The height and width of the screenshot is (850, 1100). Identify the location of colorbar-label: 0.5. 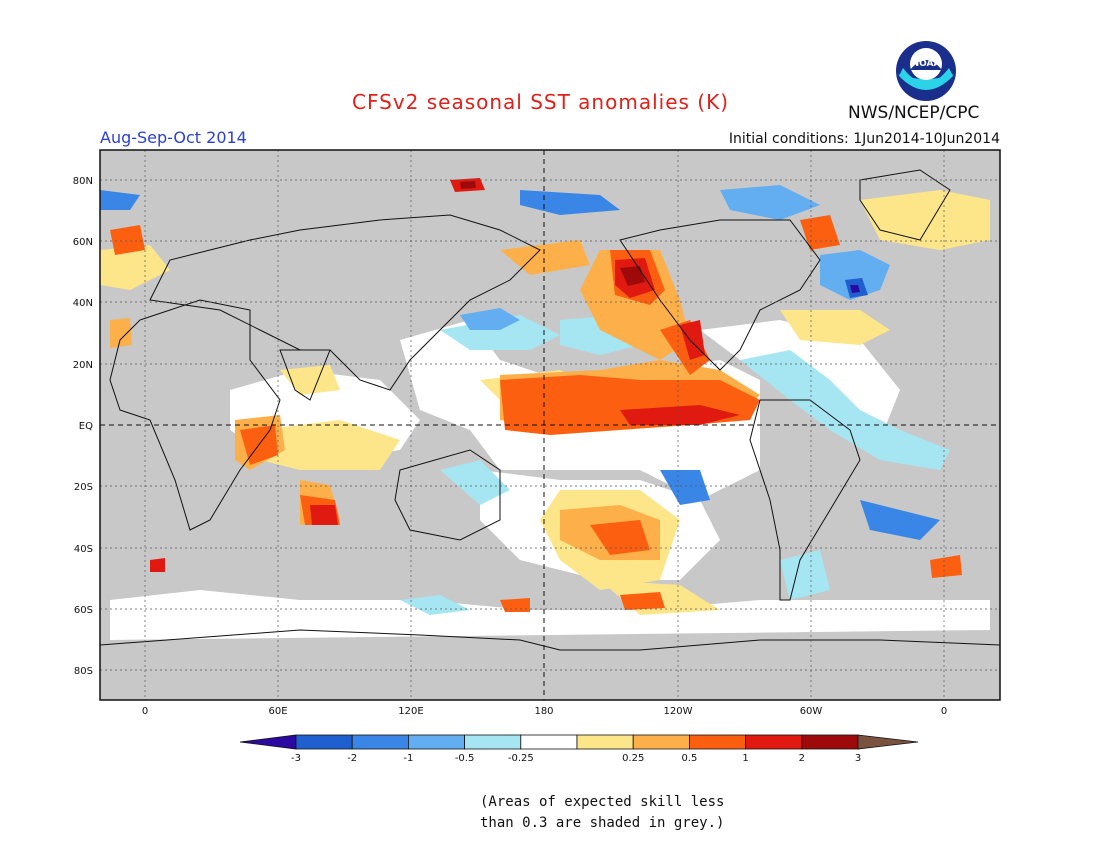
(689, 758).